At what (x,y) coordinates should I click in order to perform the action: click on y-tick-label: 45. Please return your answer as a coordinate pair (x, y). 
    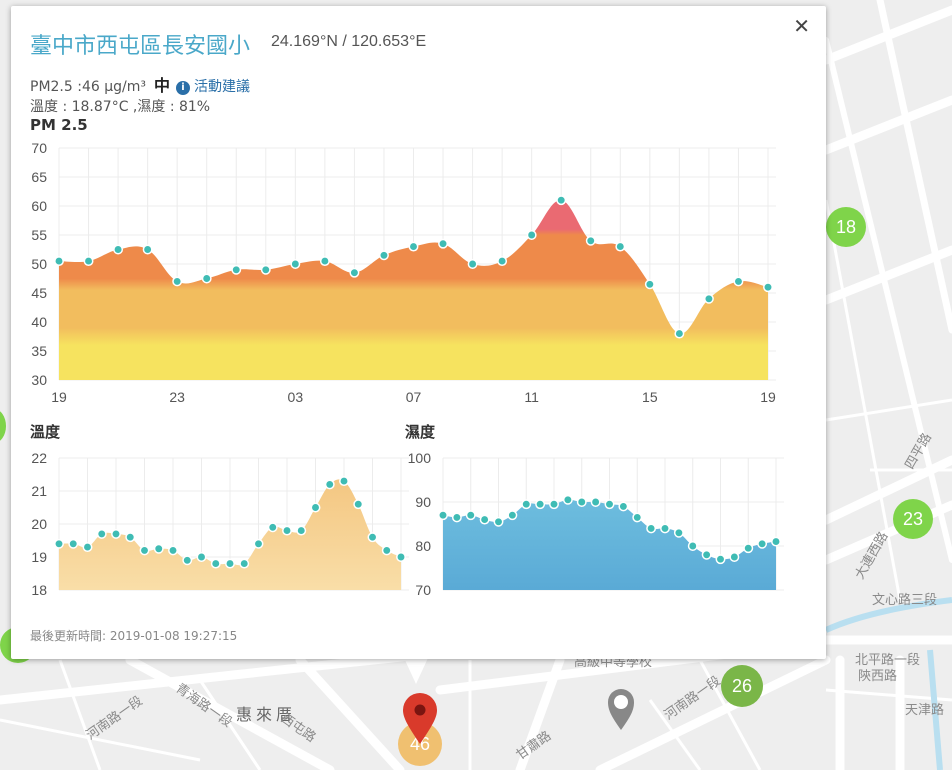
    Looking at the image, I should click on (39, 293).